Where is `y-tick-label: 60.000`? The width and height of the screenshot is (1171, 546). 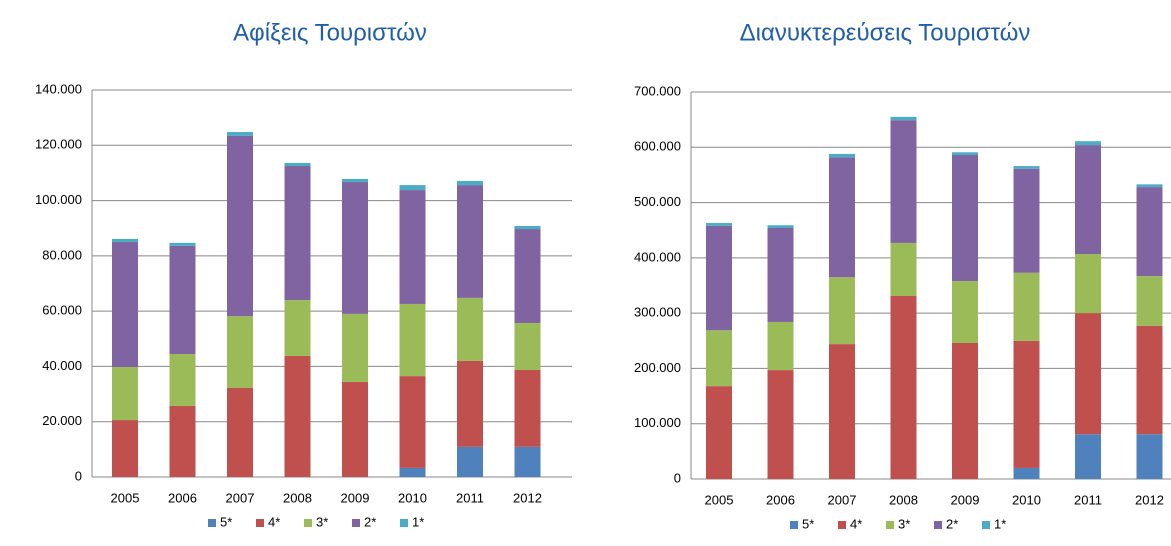
y-tick-label: 60.000 is located at coordinates (62, 310).